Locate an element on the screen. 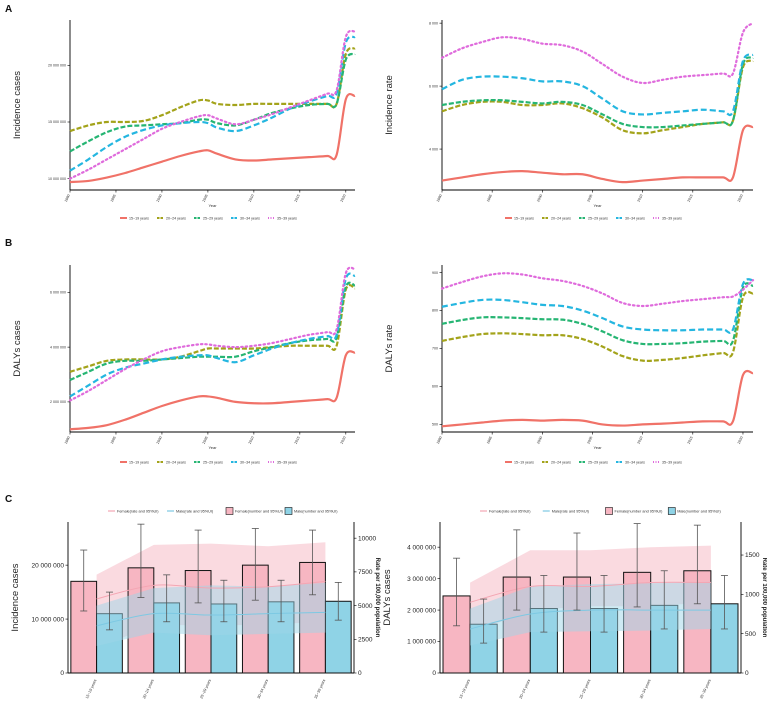  y2-tick-label: 2500 is located at coordinates (365, 639).